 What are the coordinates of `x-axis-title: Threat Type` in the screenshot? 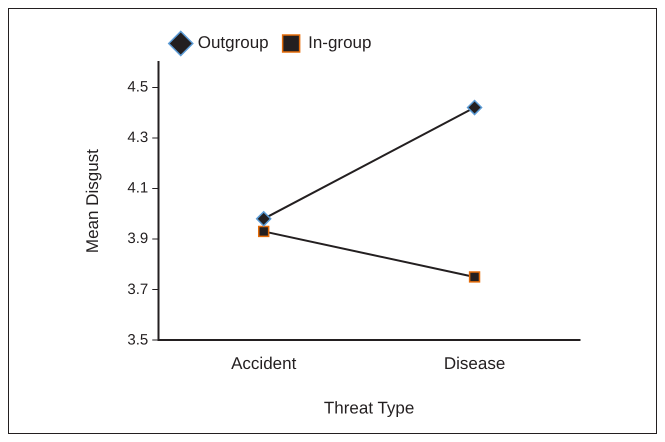 It's located at (369, 408).